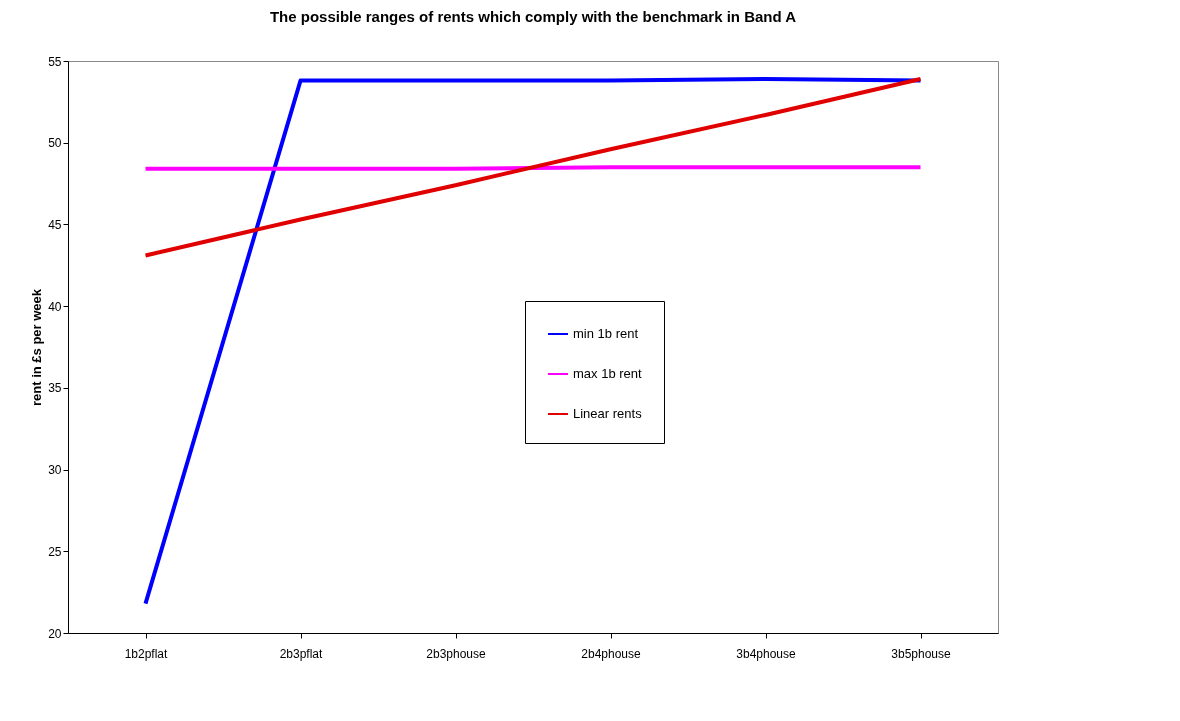 The width and height of the screenshot is (1180, 721). What do you see at coordinates (146, 653) in the screenshot?
I see `x-tick-label: 1b2pflat` at bounding box center [146, 653].